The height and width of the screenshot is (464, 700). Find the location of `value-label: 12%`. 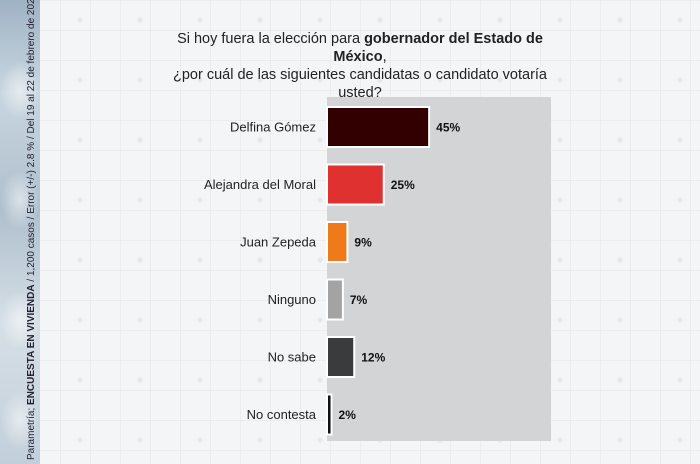

value-label: 12% is located at coordinates (373, 358).